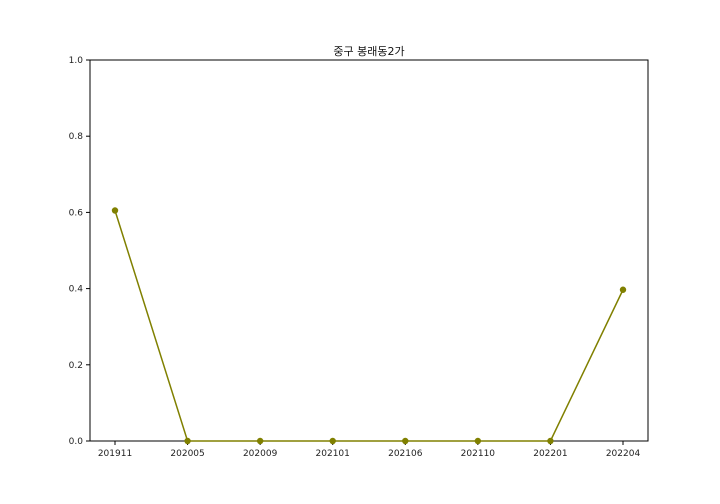 This screenshot has height=504, width=720. I want to click on x-tick-label: 202101, so click(333, 454).